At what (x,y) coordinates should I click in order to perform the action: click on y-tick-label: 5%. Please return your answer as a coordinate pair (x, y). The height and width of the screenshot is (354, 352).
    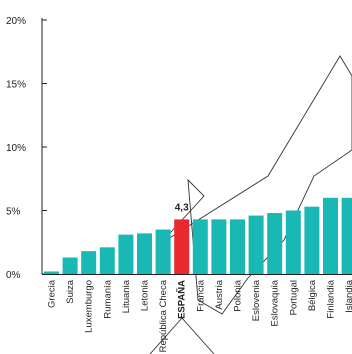
    Looking at the image, I should click on (13, 212).